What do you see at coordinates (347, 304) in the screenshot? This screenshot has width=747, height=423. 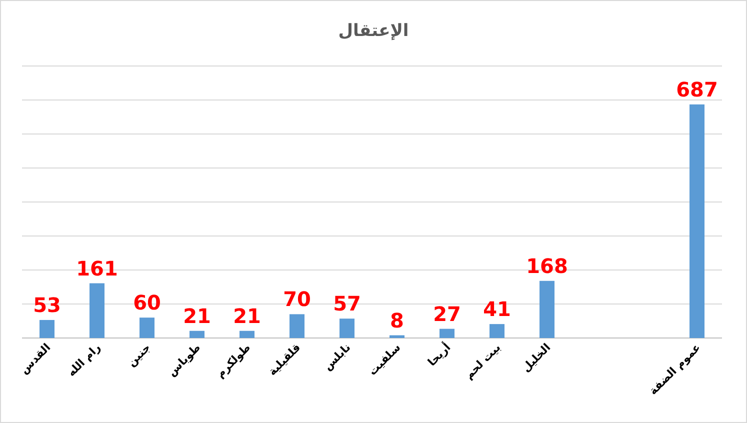 I see `data-label: 57` at bounding box center [347, 304].